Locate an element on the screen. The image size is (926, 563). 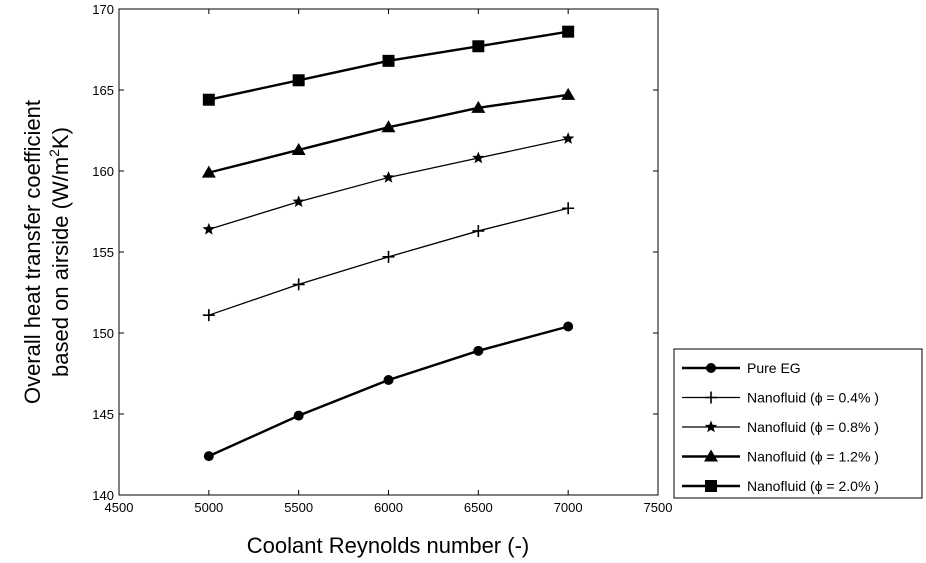
legend-label: Nanofluid (ϕ = 0.8% ) is located at coordinates (813, 427).